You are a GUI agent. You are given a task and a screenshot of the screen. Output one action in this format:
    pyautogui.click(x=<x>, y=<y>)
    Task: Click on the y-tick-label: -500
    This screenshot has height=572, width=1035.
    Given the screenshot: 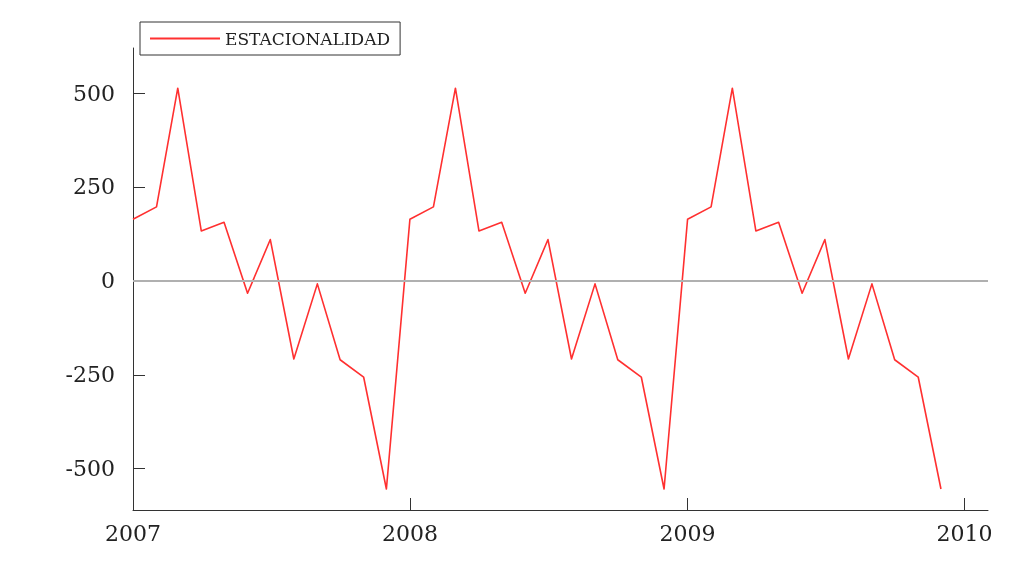 What is the action you would take?
    pyautogui.click(x=90, y=469)
    